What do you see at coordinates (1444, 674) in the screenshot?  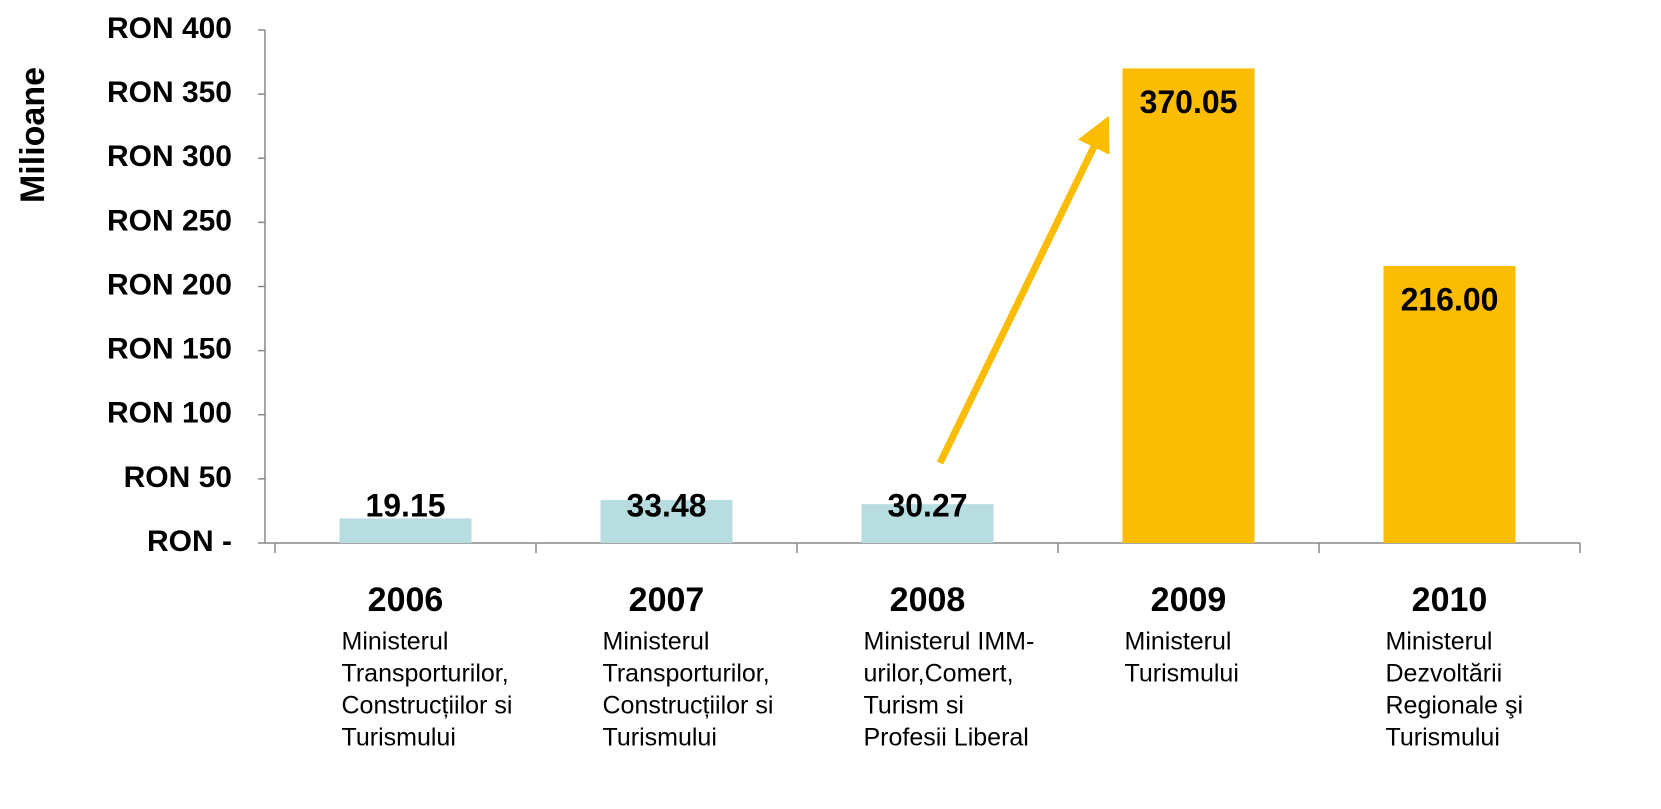 I see `category-description: Dezvoltării` at bounding box center [1444, 674].